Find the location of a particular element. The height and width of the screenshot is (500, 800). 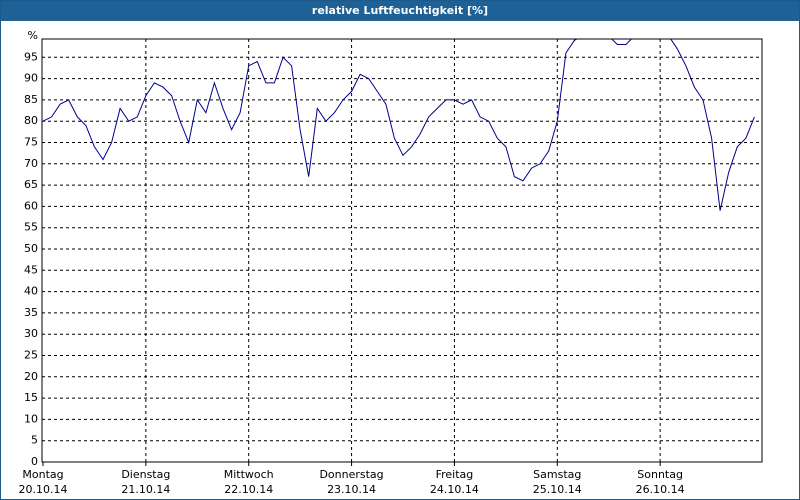

y-tick-label: 90 is located at coordinates (31, 78).